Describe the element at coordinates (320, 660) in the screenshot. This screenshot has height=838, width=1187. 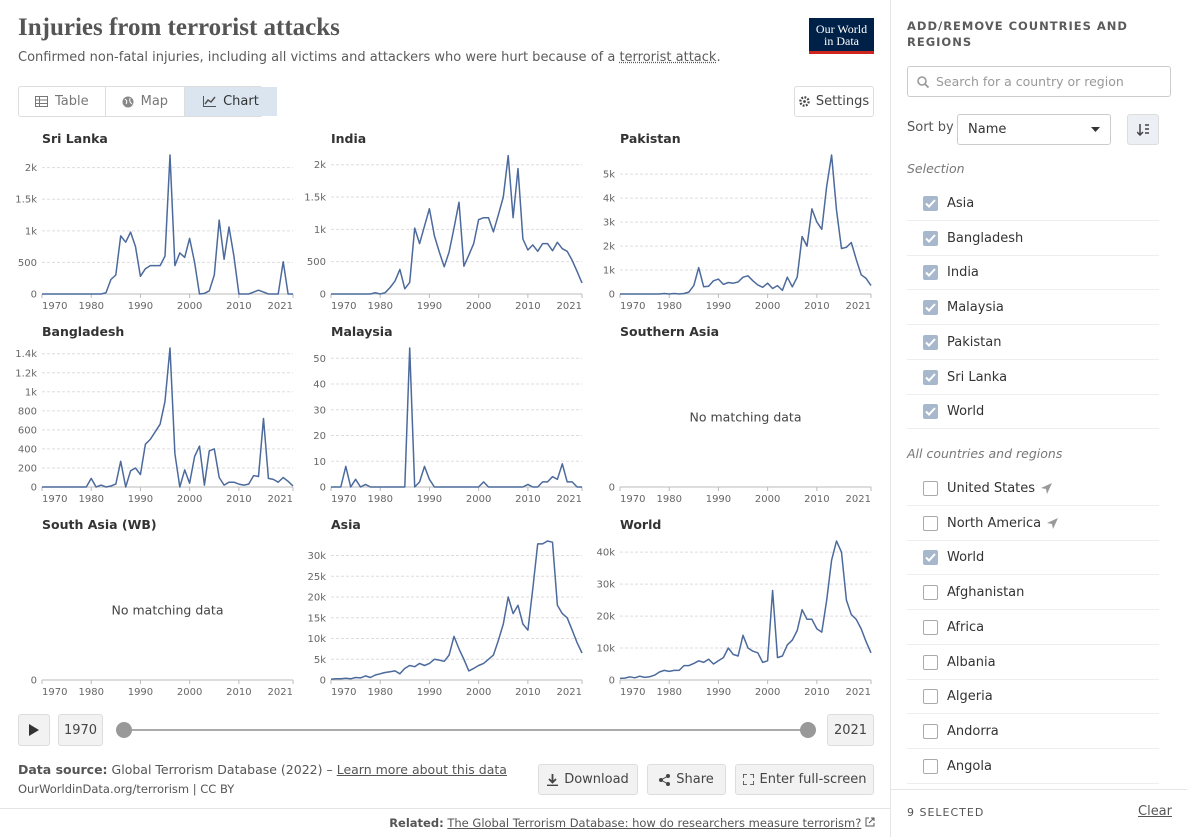
I see `y-tick-label: 5k` at that location.